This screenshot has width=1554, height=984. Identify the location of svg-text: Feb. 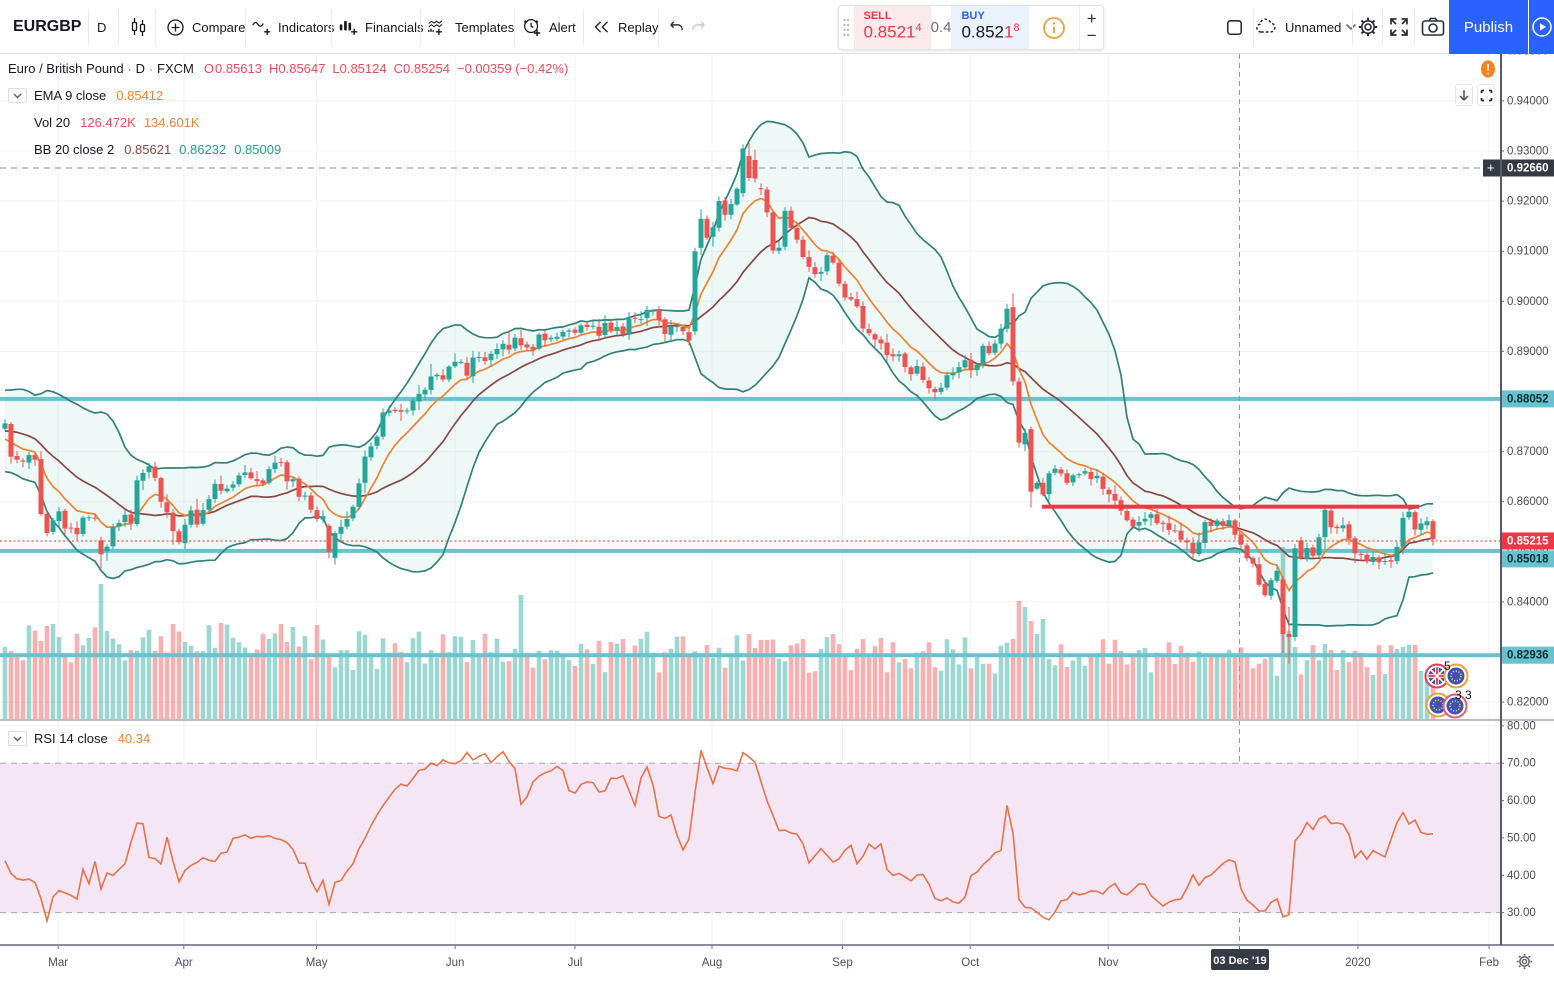
(1489, 963).